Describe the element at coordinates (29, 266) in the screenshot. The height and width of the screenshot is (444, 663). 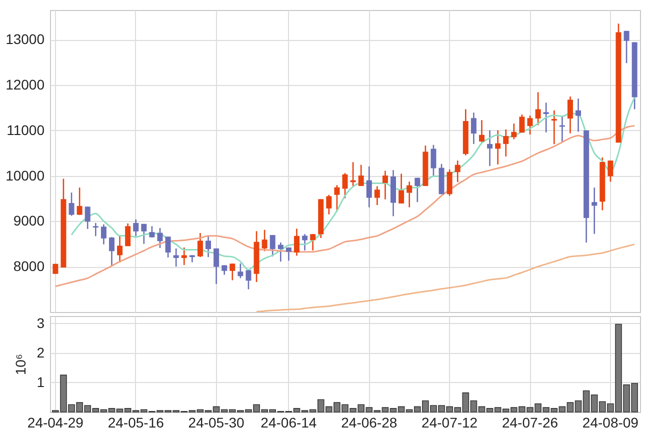
I see `y-tick-label: 8000` at that location.